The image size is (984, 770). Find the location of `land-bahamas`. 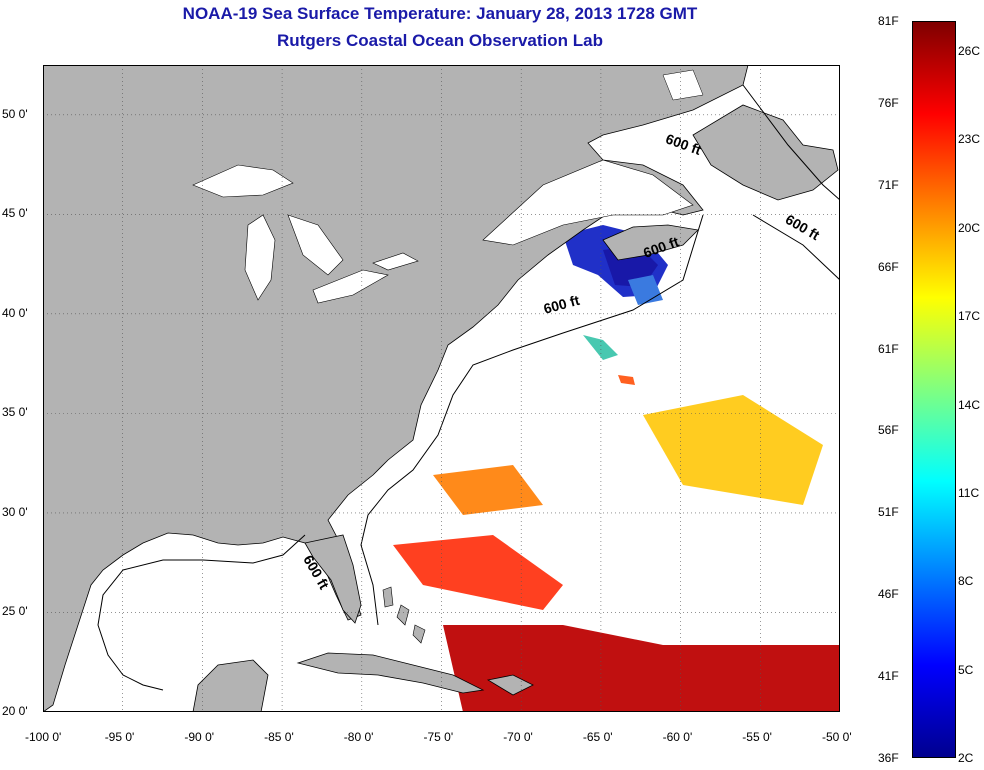

land-bahamas is located at coordinates (404, 615).